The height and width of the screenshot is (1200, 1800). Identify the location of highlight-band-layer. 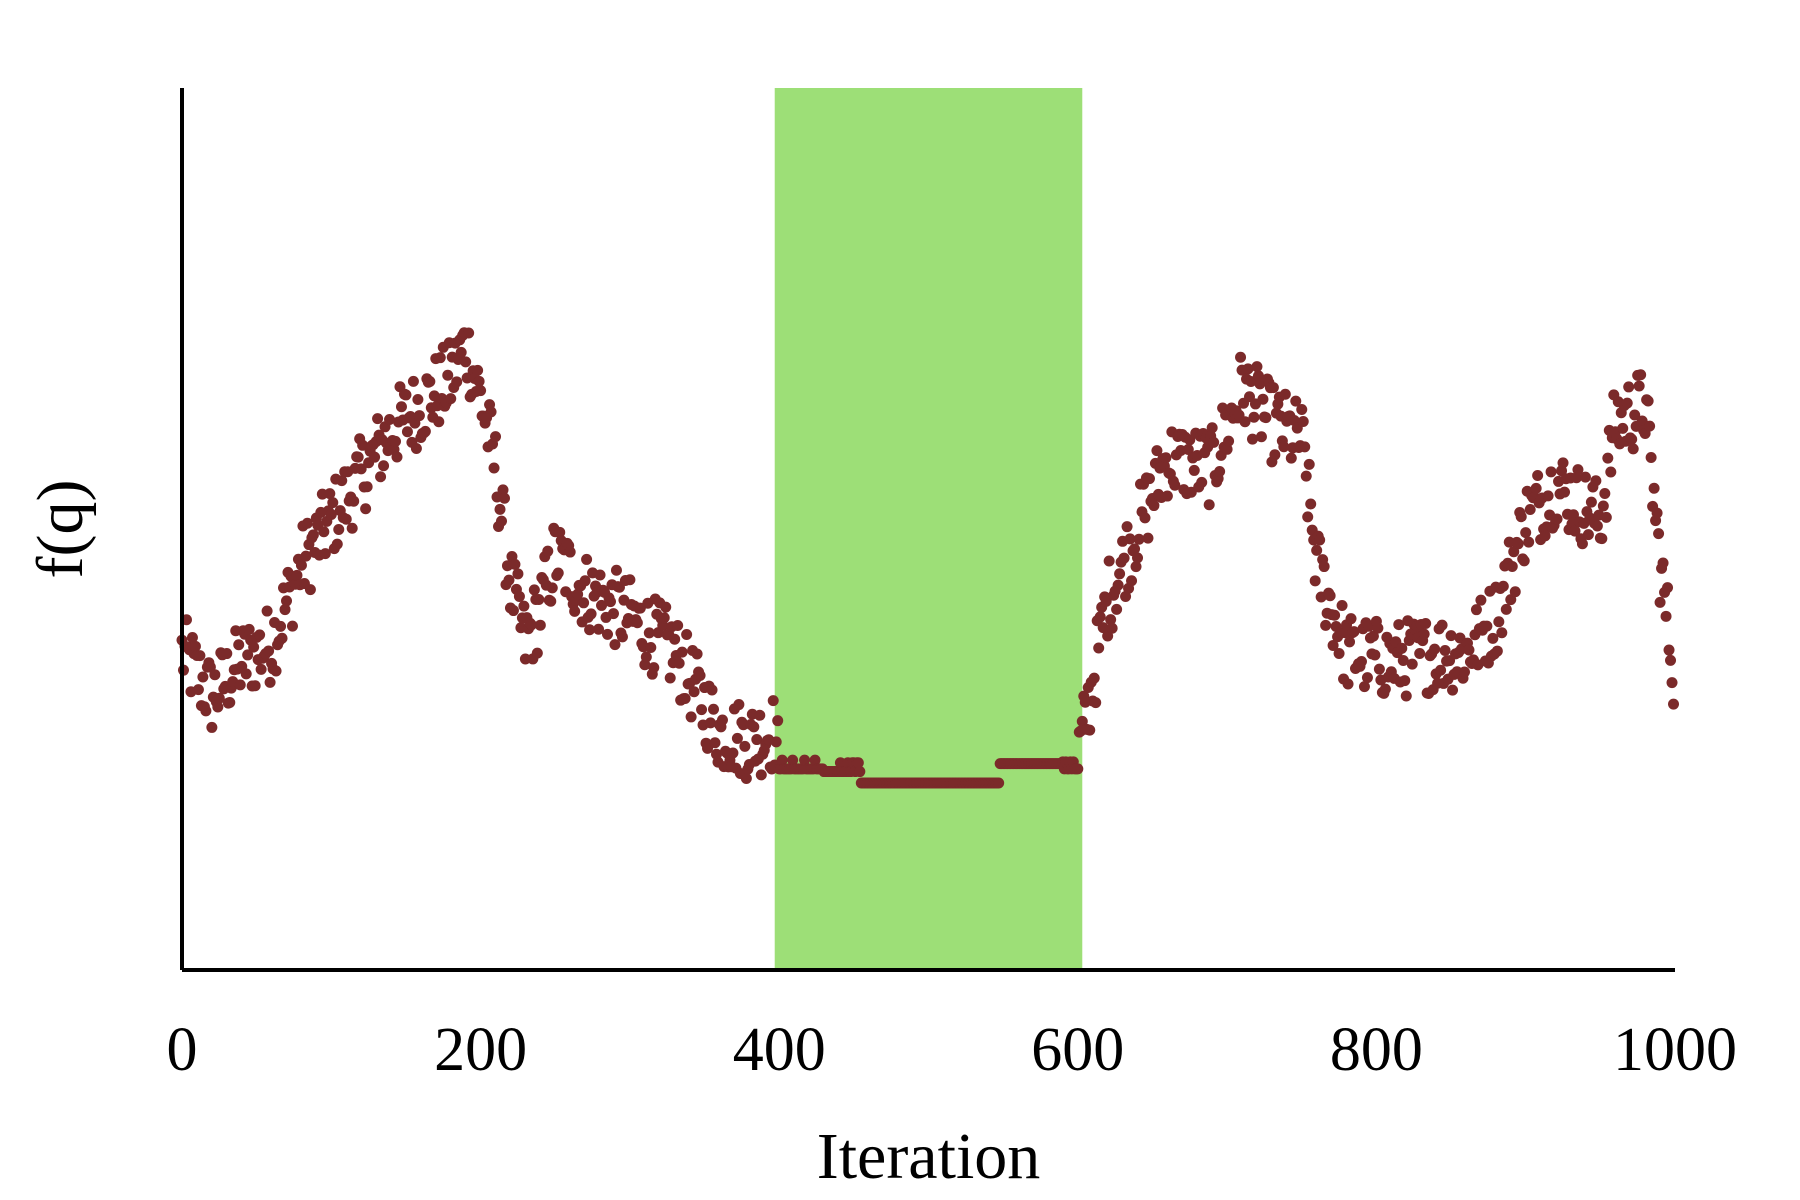
(928, 529).